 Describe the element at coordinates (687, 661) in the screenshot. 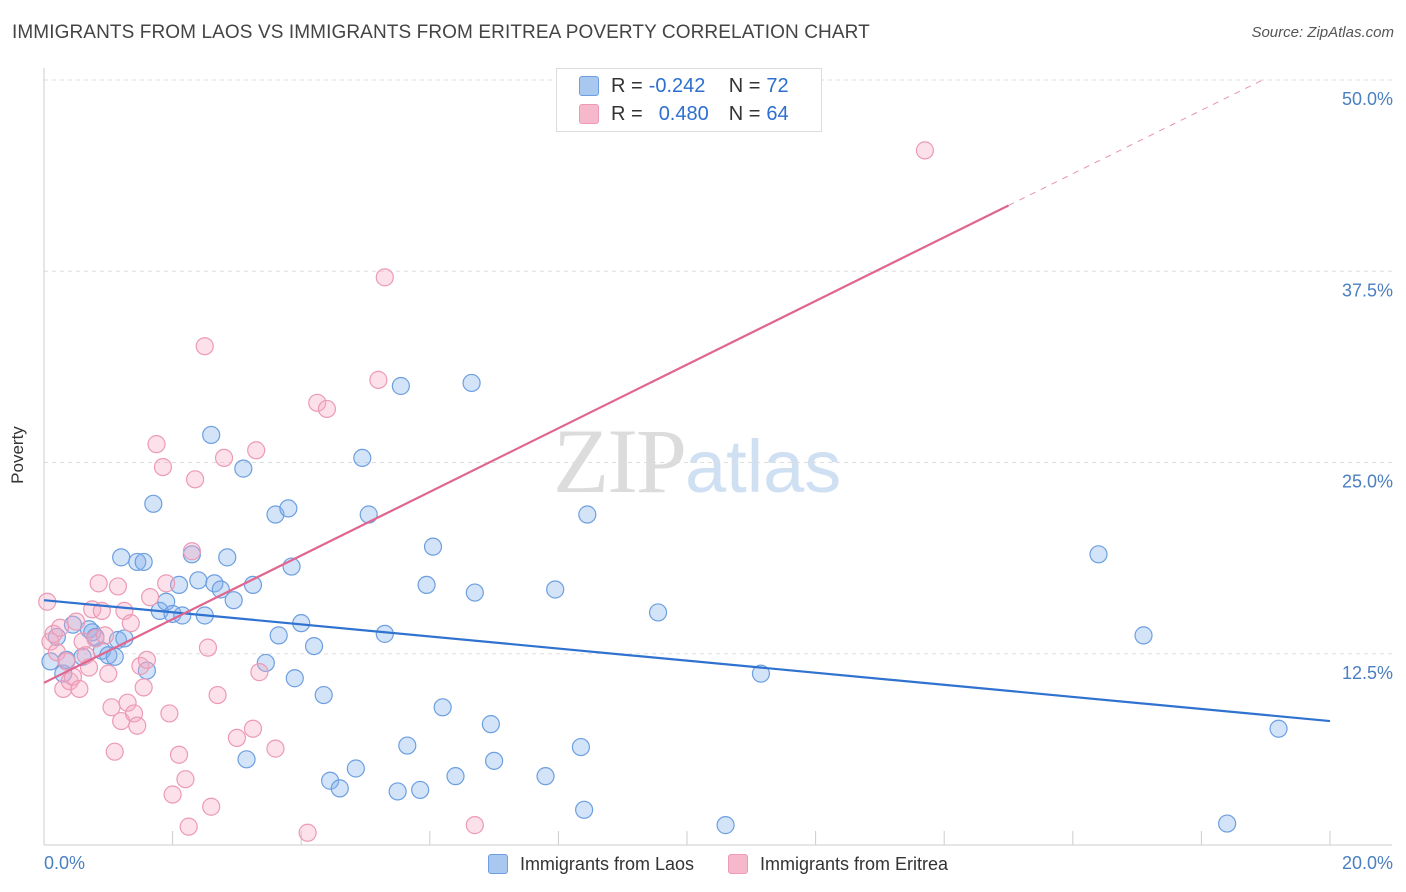

I see `trend-line-laos` at that location.